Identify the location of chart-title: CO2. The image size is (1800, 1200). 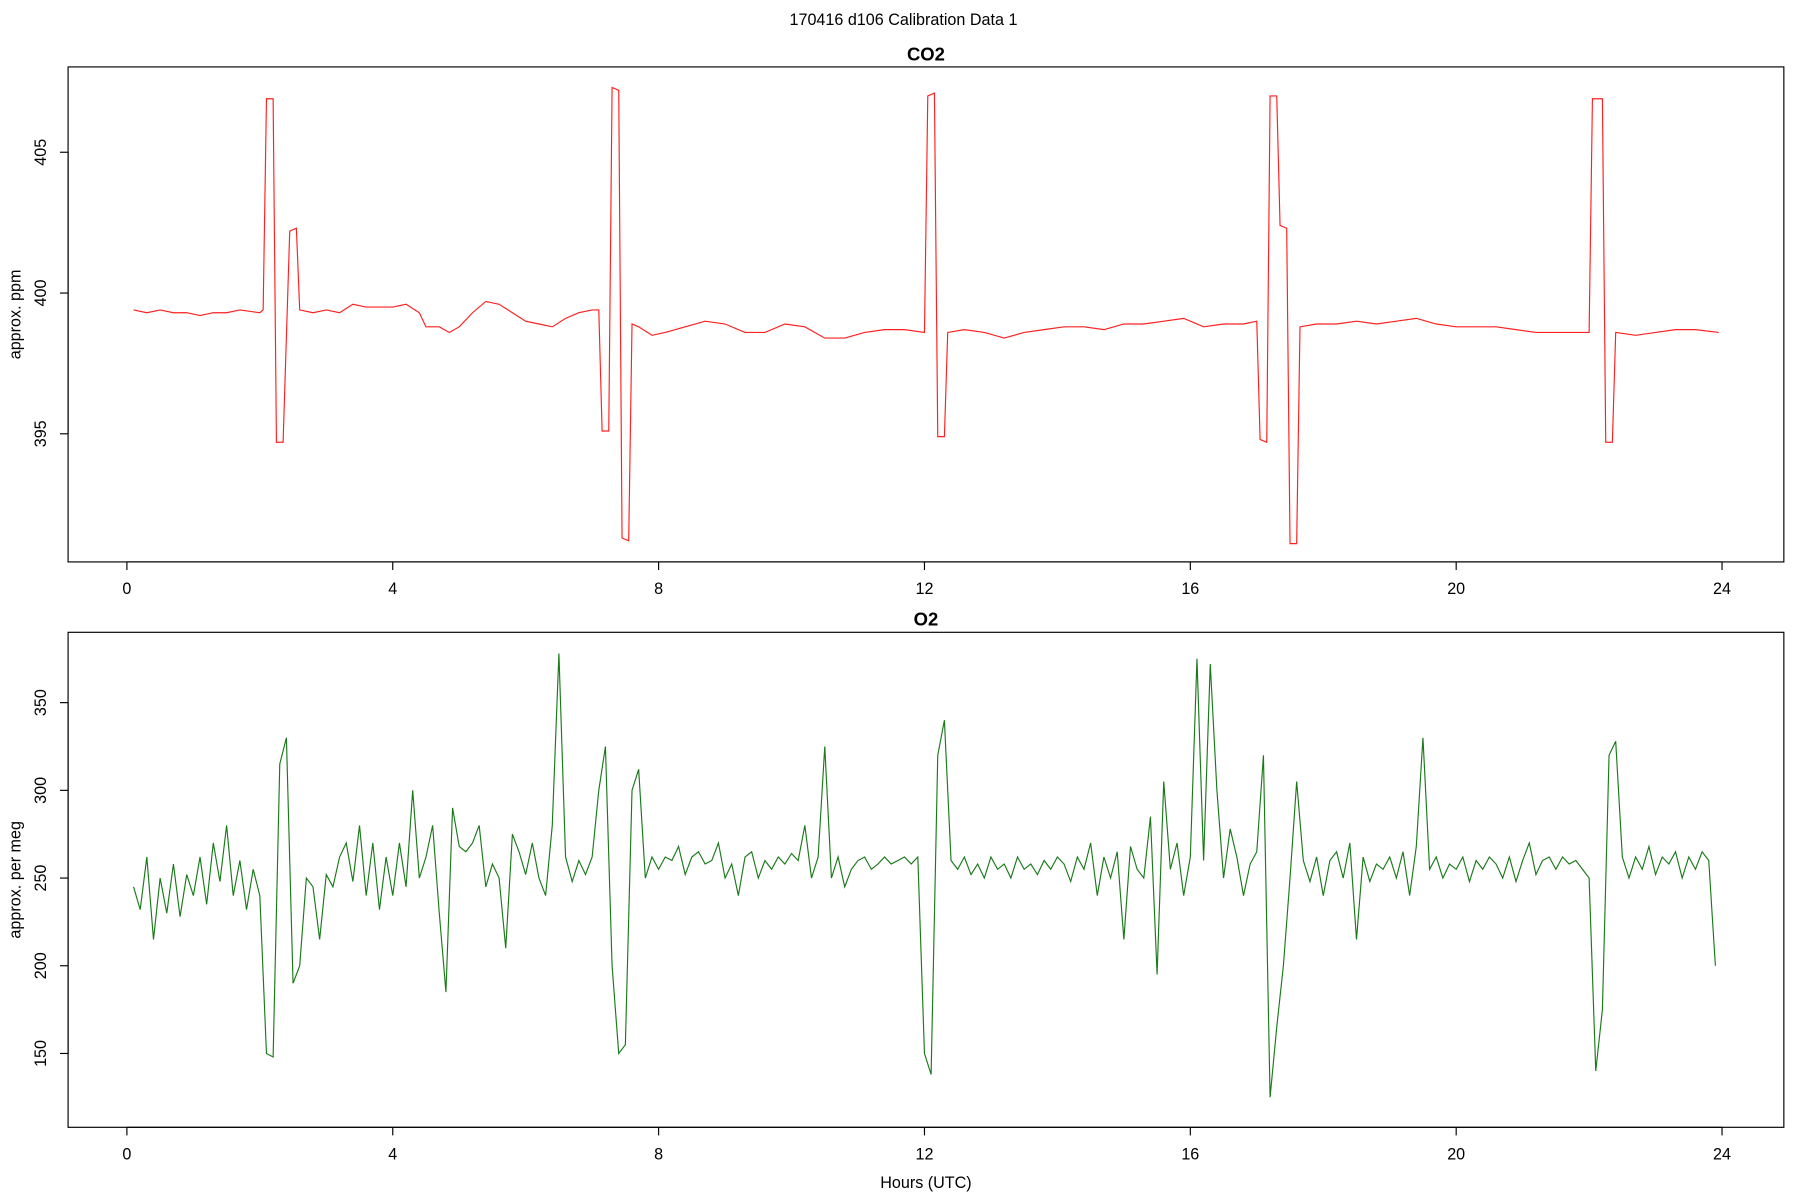
(926, 53).